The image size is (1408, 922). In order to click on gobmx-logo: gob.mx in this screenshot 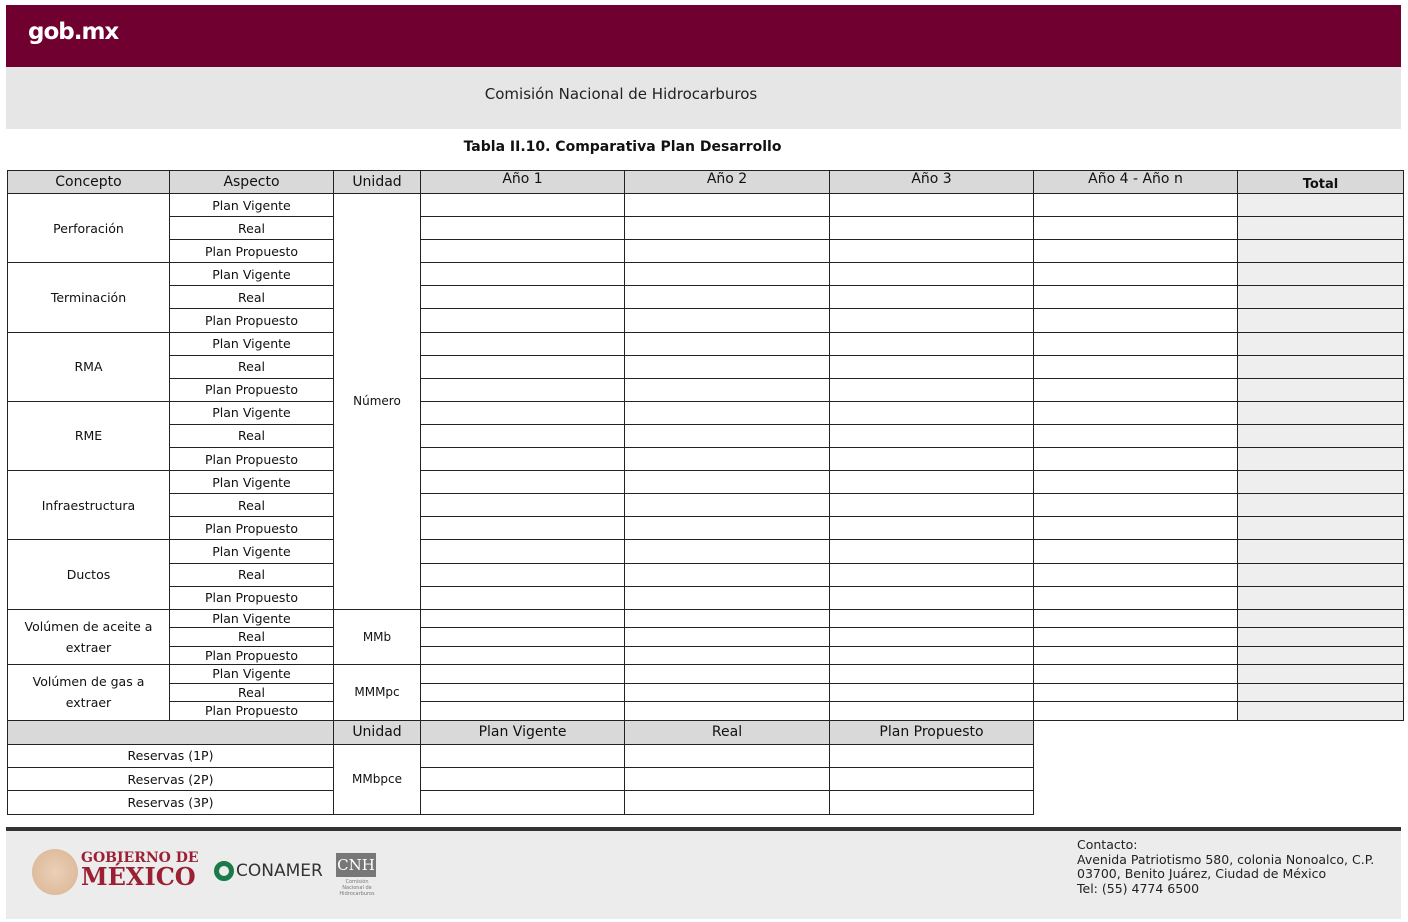, I will do `click(73, 32)`.